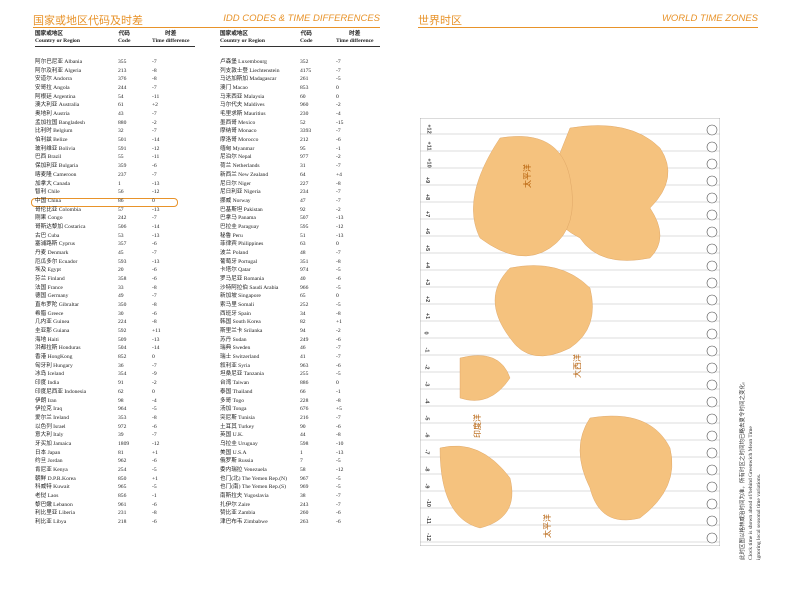 Image resolution: width=790 pixels, height=592 pixels. What do you see at coordinates (154, 400) in the screenshot?
I see `table-cell: -4` at bounding box center [154, 400].